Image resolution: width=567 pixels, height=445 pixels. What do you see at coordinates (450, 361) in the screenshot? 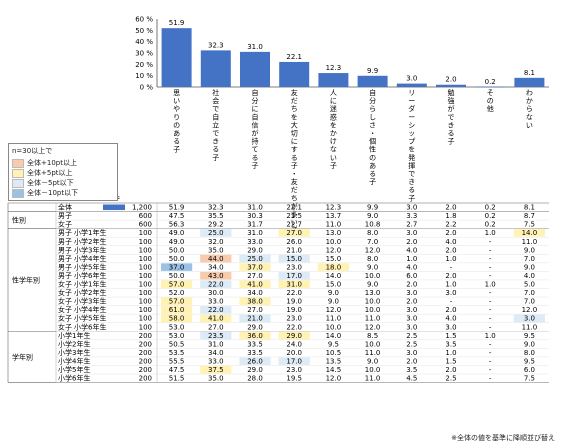
I see `table-cell: 1.5` at bounding box center [450, 361].